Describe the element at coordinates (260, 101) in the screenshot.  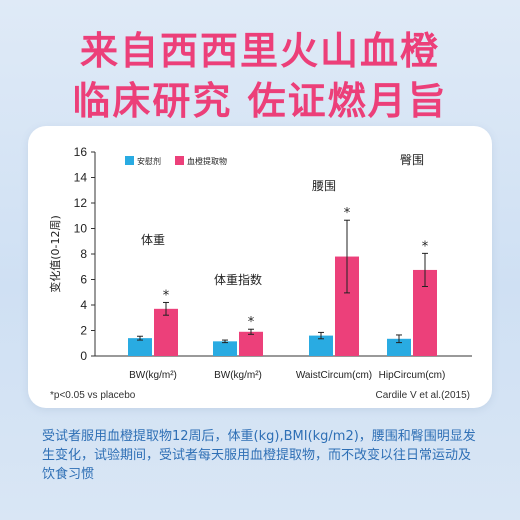
I see `headline-line-2: 临床研究 佐证燃月旨` at that location.